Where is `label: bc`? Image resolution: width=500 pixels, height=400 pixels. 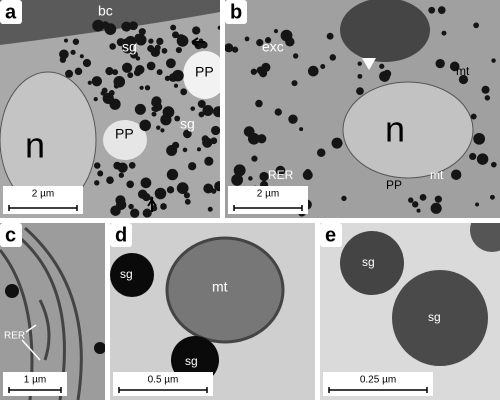
label: bc is located at coordinates (105, 11).